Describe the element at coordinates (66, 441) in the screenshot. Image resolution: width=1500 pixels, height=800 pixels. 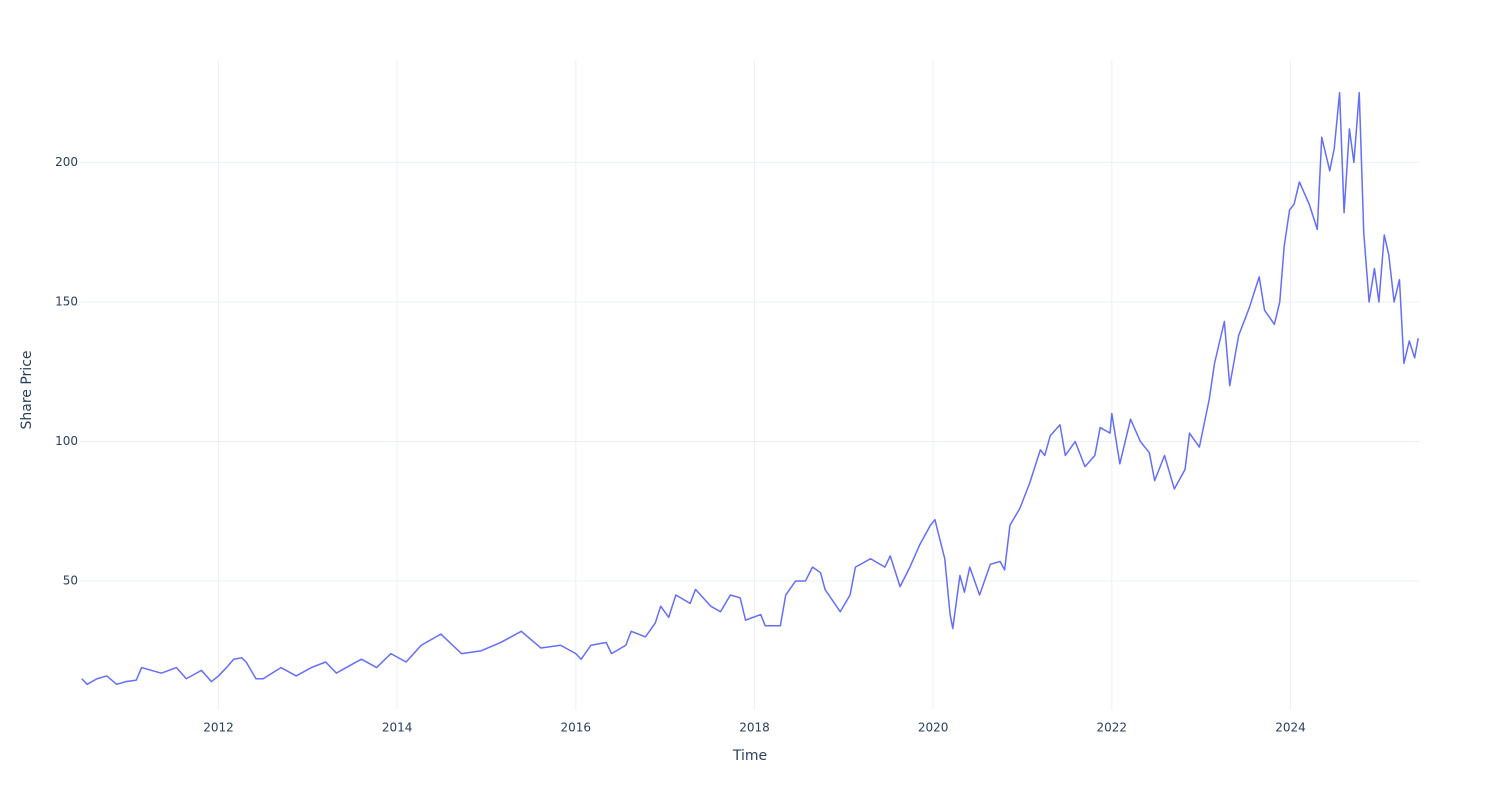
I see `y-tick-label: 100` at that location.